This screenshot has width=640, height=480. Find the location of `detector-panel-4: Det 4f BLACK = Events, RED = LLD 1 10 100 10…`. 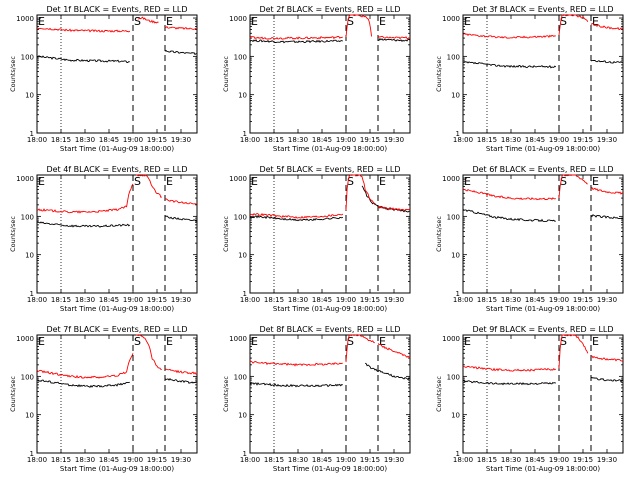

detector-panel-4: Det 4f BLACK = Events, RED = LLD 1 10 100 10… is located at coordinates (103, 239).